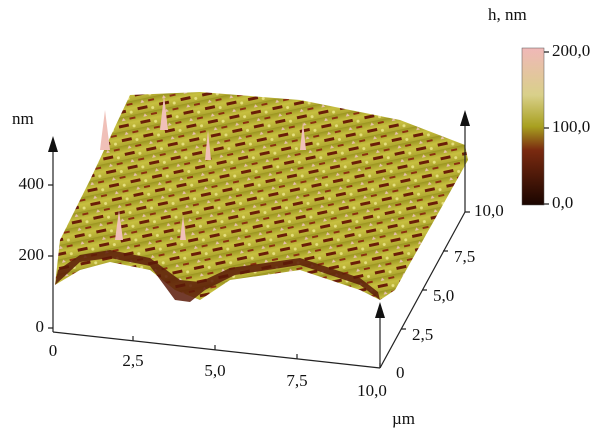  Describe the element at coordinates (571, 126) in the screenshot. I see `colorbar-tick-label: 100,0` at that location.